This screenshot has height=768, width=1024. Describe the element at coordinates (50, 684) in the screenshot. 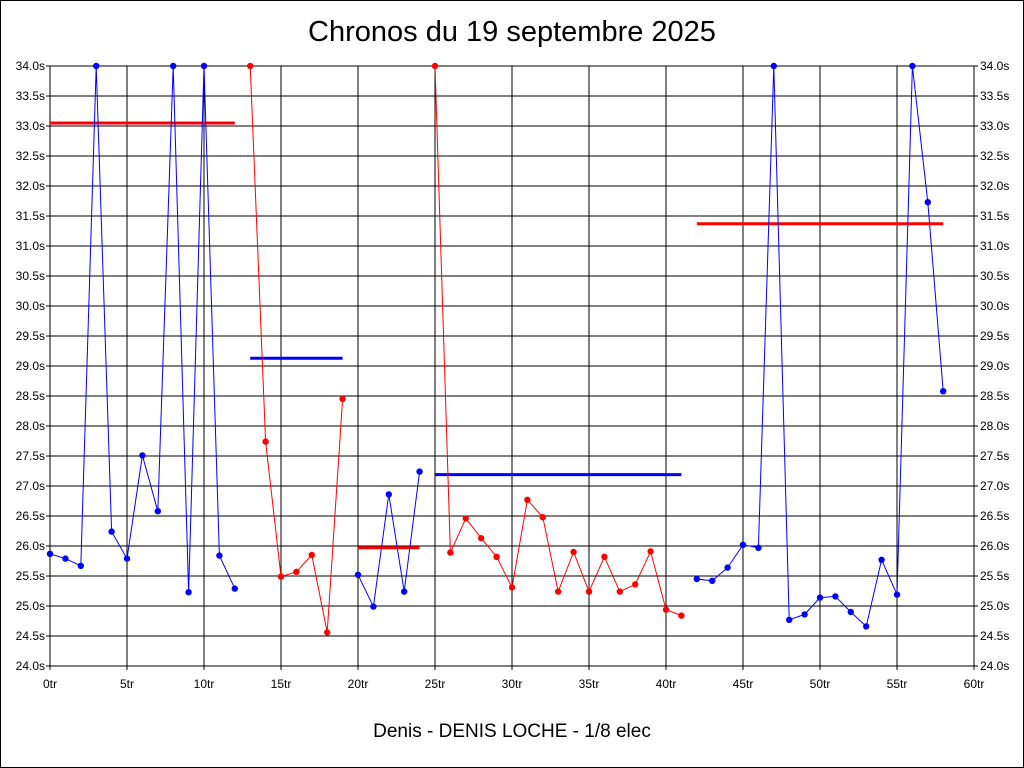

I see `x-tick-label: 0tr` at that location.